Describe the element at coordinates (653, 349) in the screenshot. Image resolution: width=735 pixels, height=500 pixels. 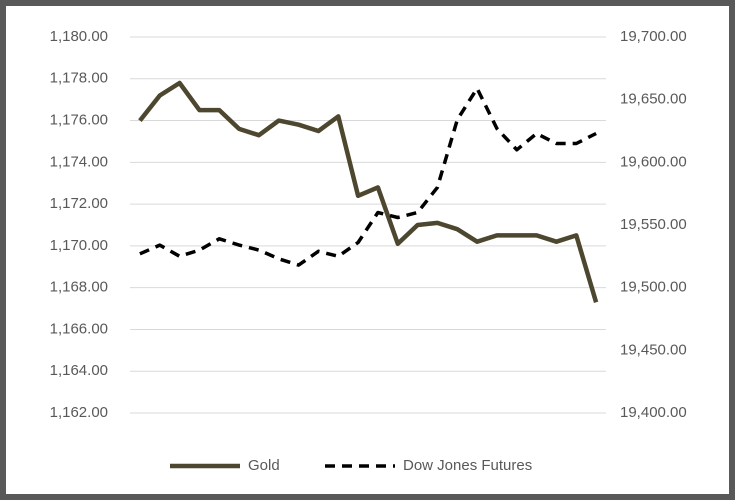
I see `y2-tick-label: 19,450.00` at that location.